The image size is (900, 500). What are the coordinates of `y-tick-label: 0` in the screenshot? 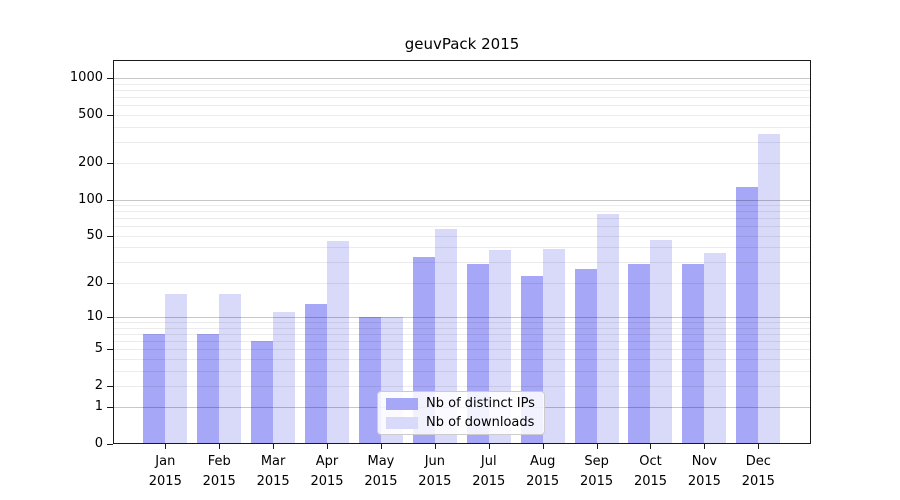 It's located at (98, 443).